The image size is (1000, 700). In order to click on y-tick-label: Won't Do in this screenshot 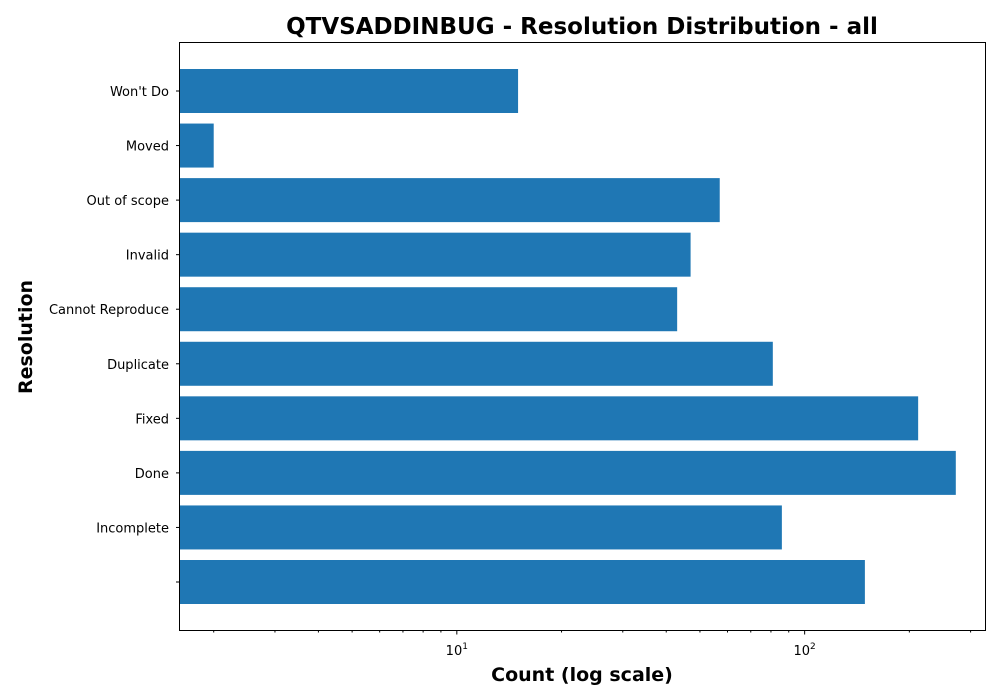, I will do `click(139, 92)`.